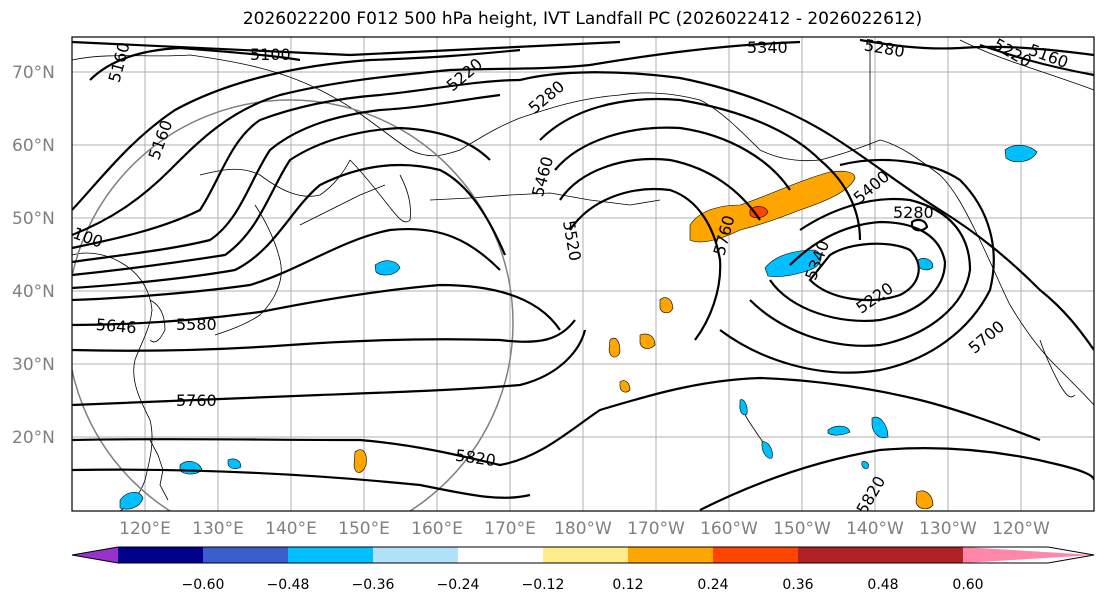  Describe the element at coordinates (112, 381) in the screenshot. I see `china-coastline` at that location.